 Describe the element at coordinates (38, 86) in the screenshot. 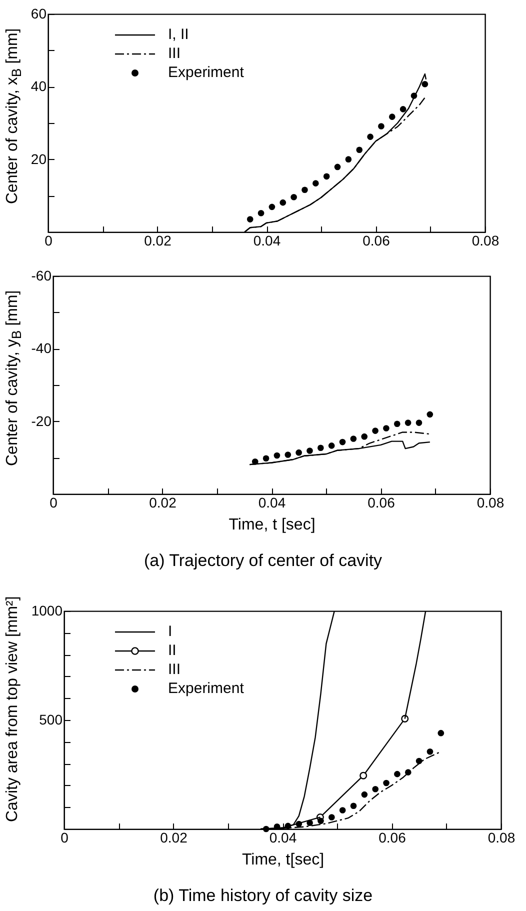

I see `y-tick-label: 40` at that location.